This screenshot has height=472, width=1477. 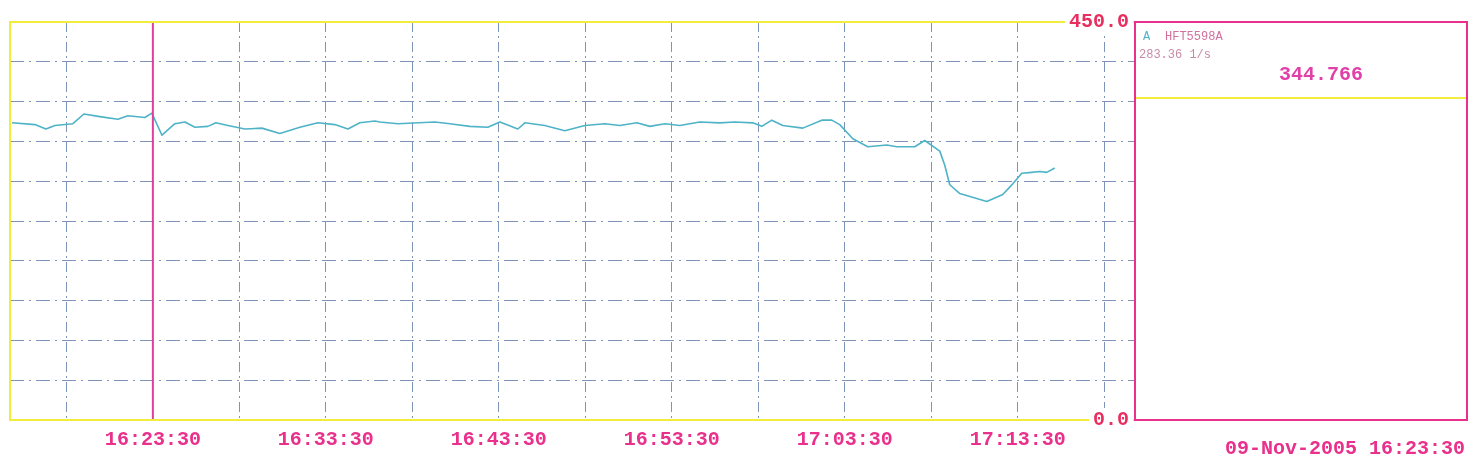 I want to click on x-tick-label: 16:33:30, so click(x=325, y=440).